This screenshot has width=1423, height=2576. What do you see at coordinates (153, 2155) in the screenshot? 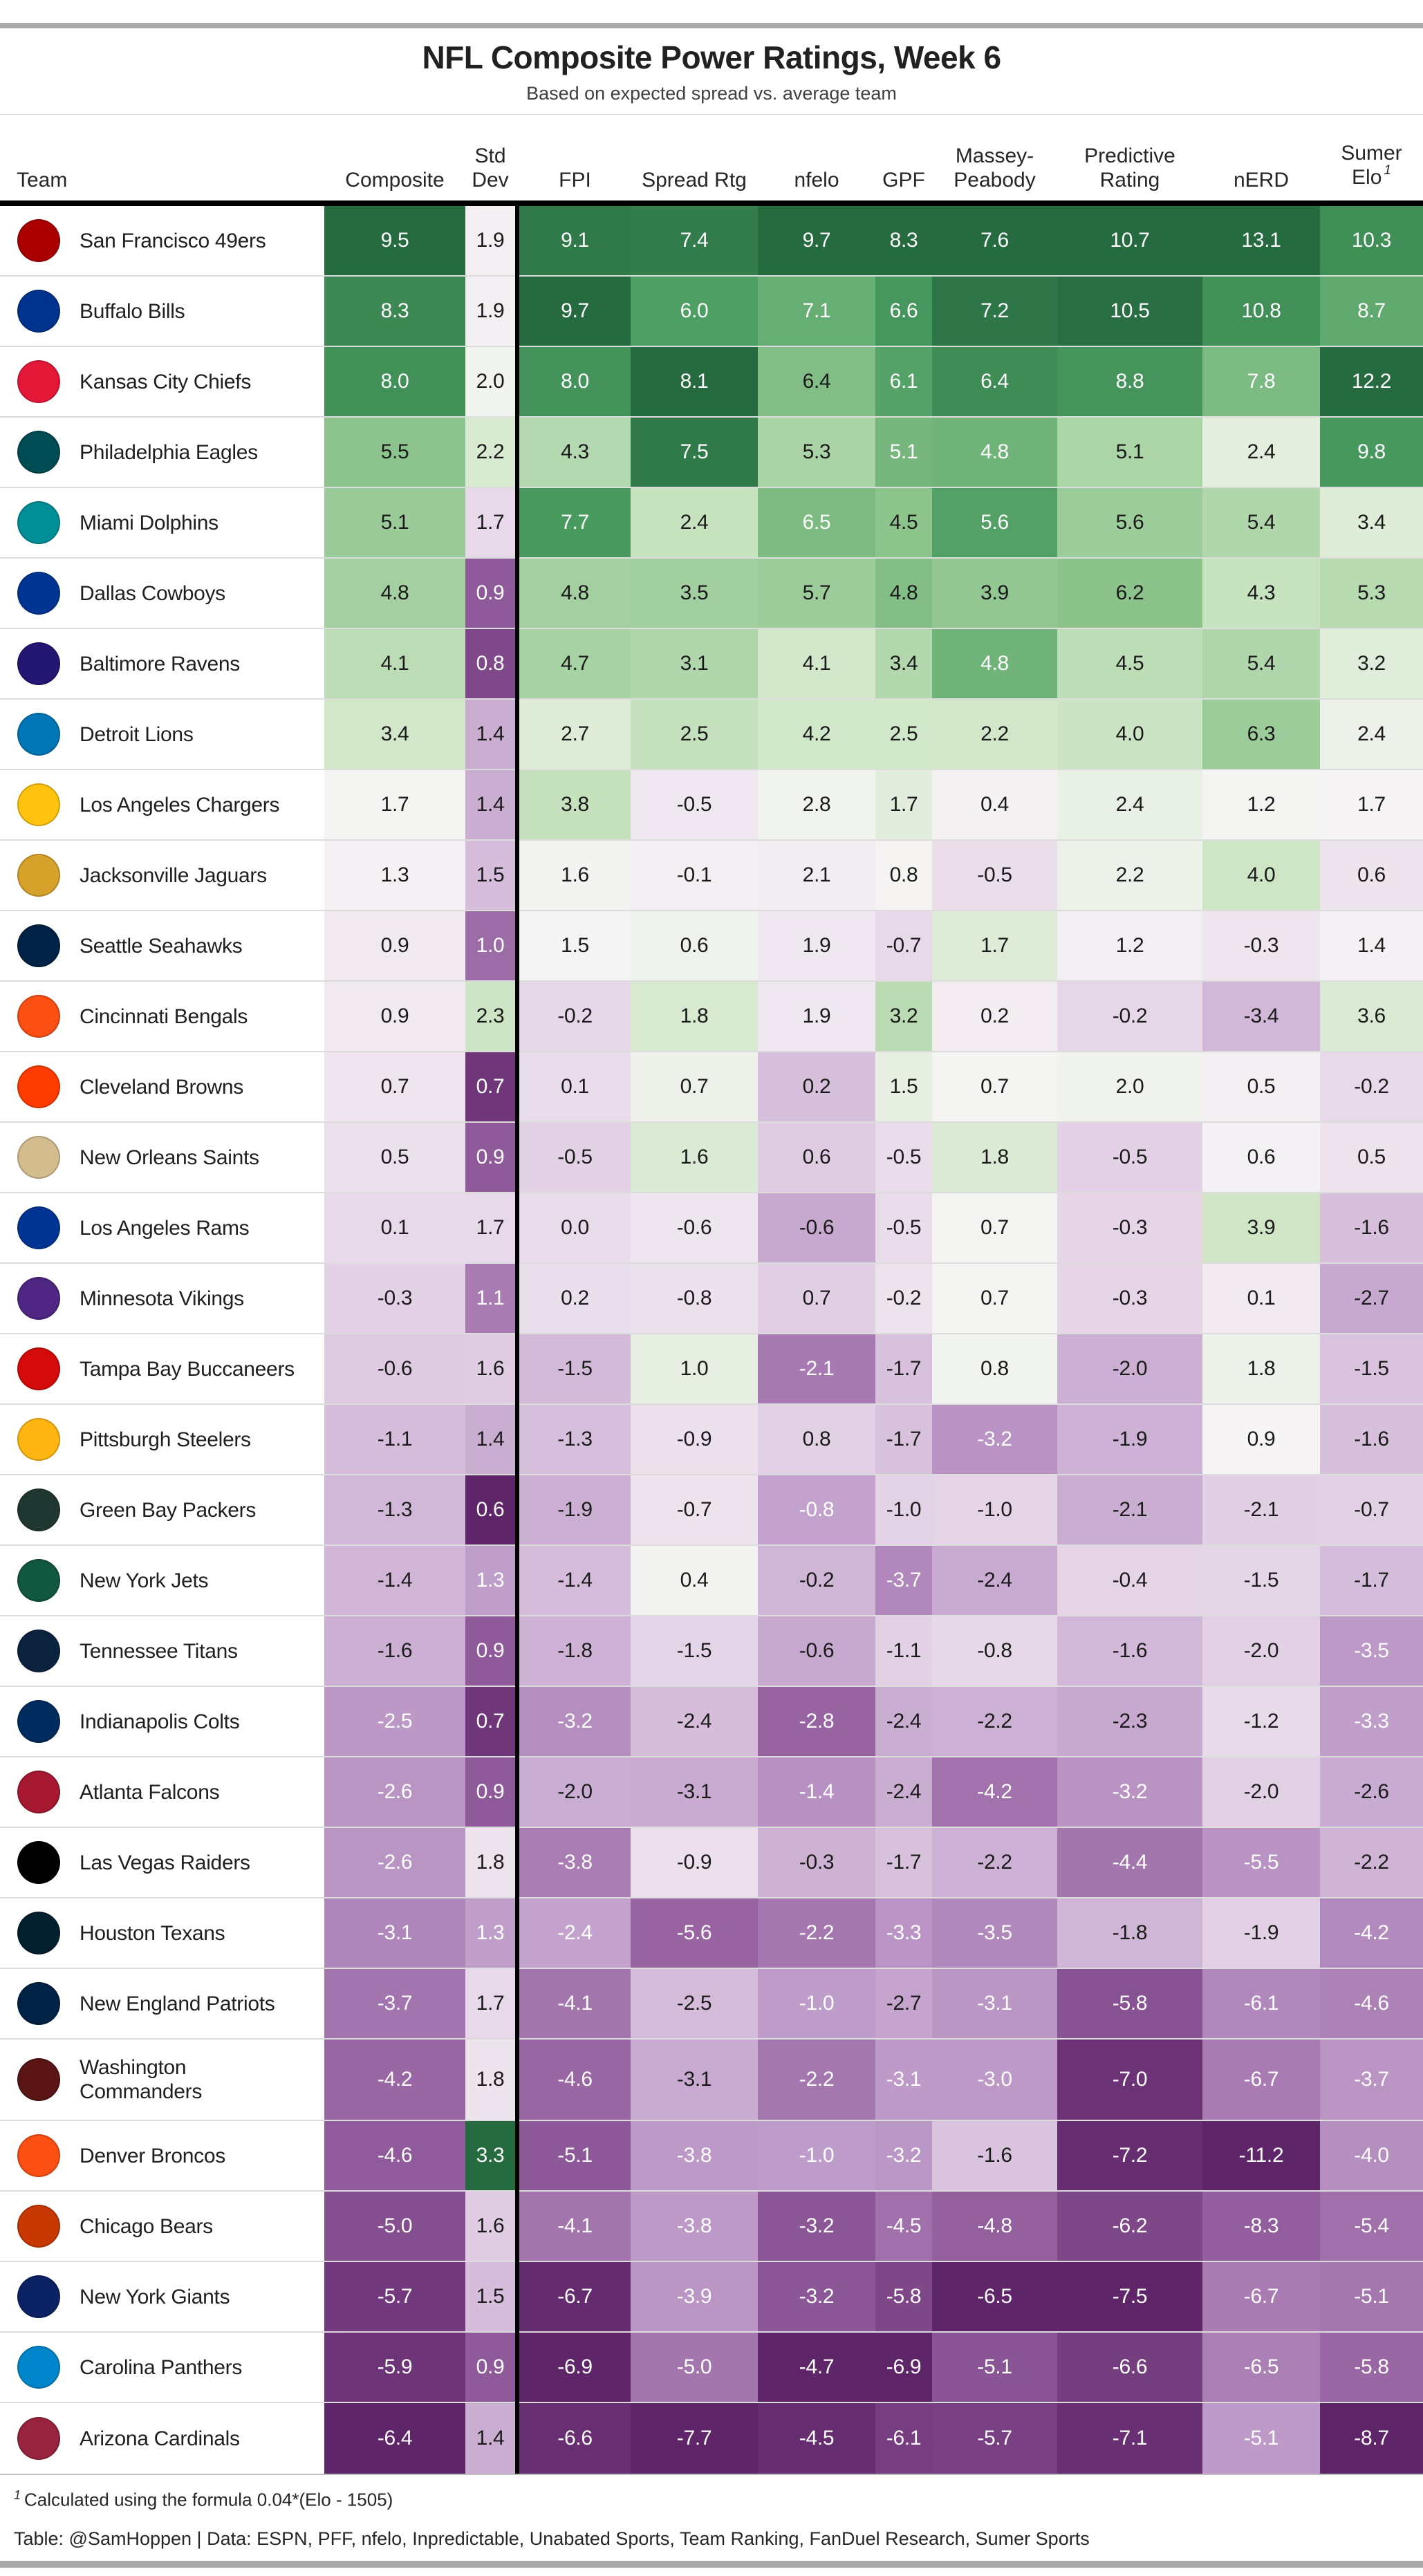
I see `team-name: Denver Broncos` at bounding box center [153, 2155].